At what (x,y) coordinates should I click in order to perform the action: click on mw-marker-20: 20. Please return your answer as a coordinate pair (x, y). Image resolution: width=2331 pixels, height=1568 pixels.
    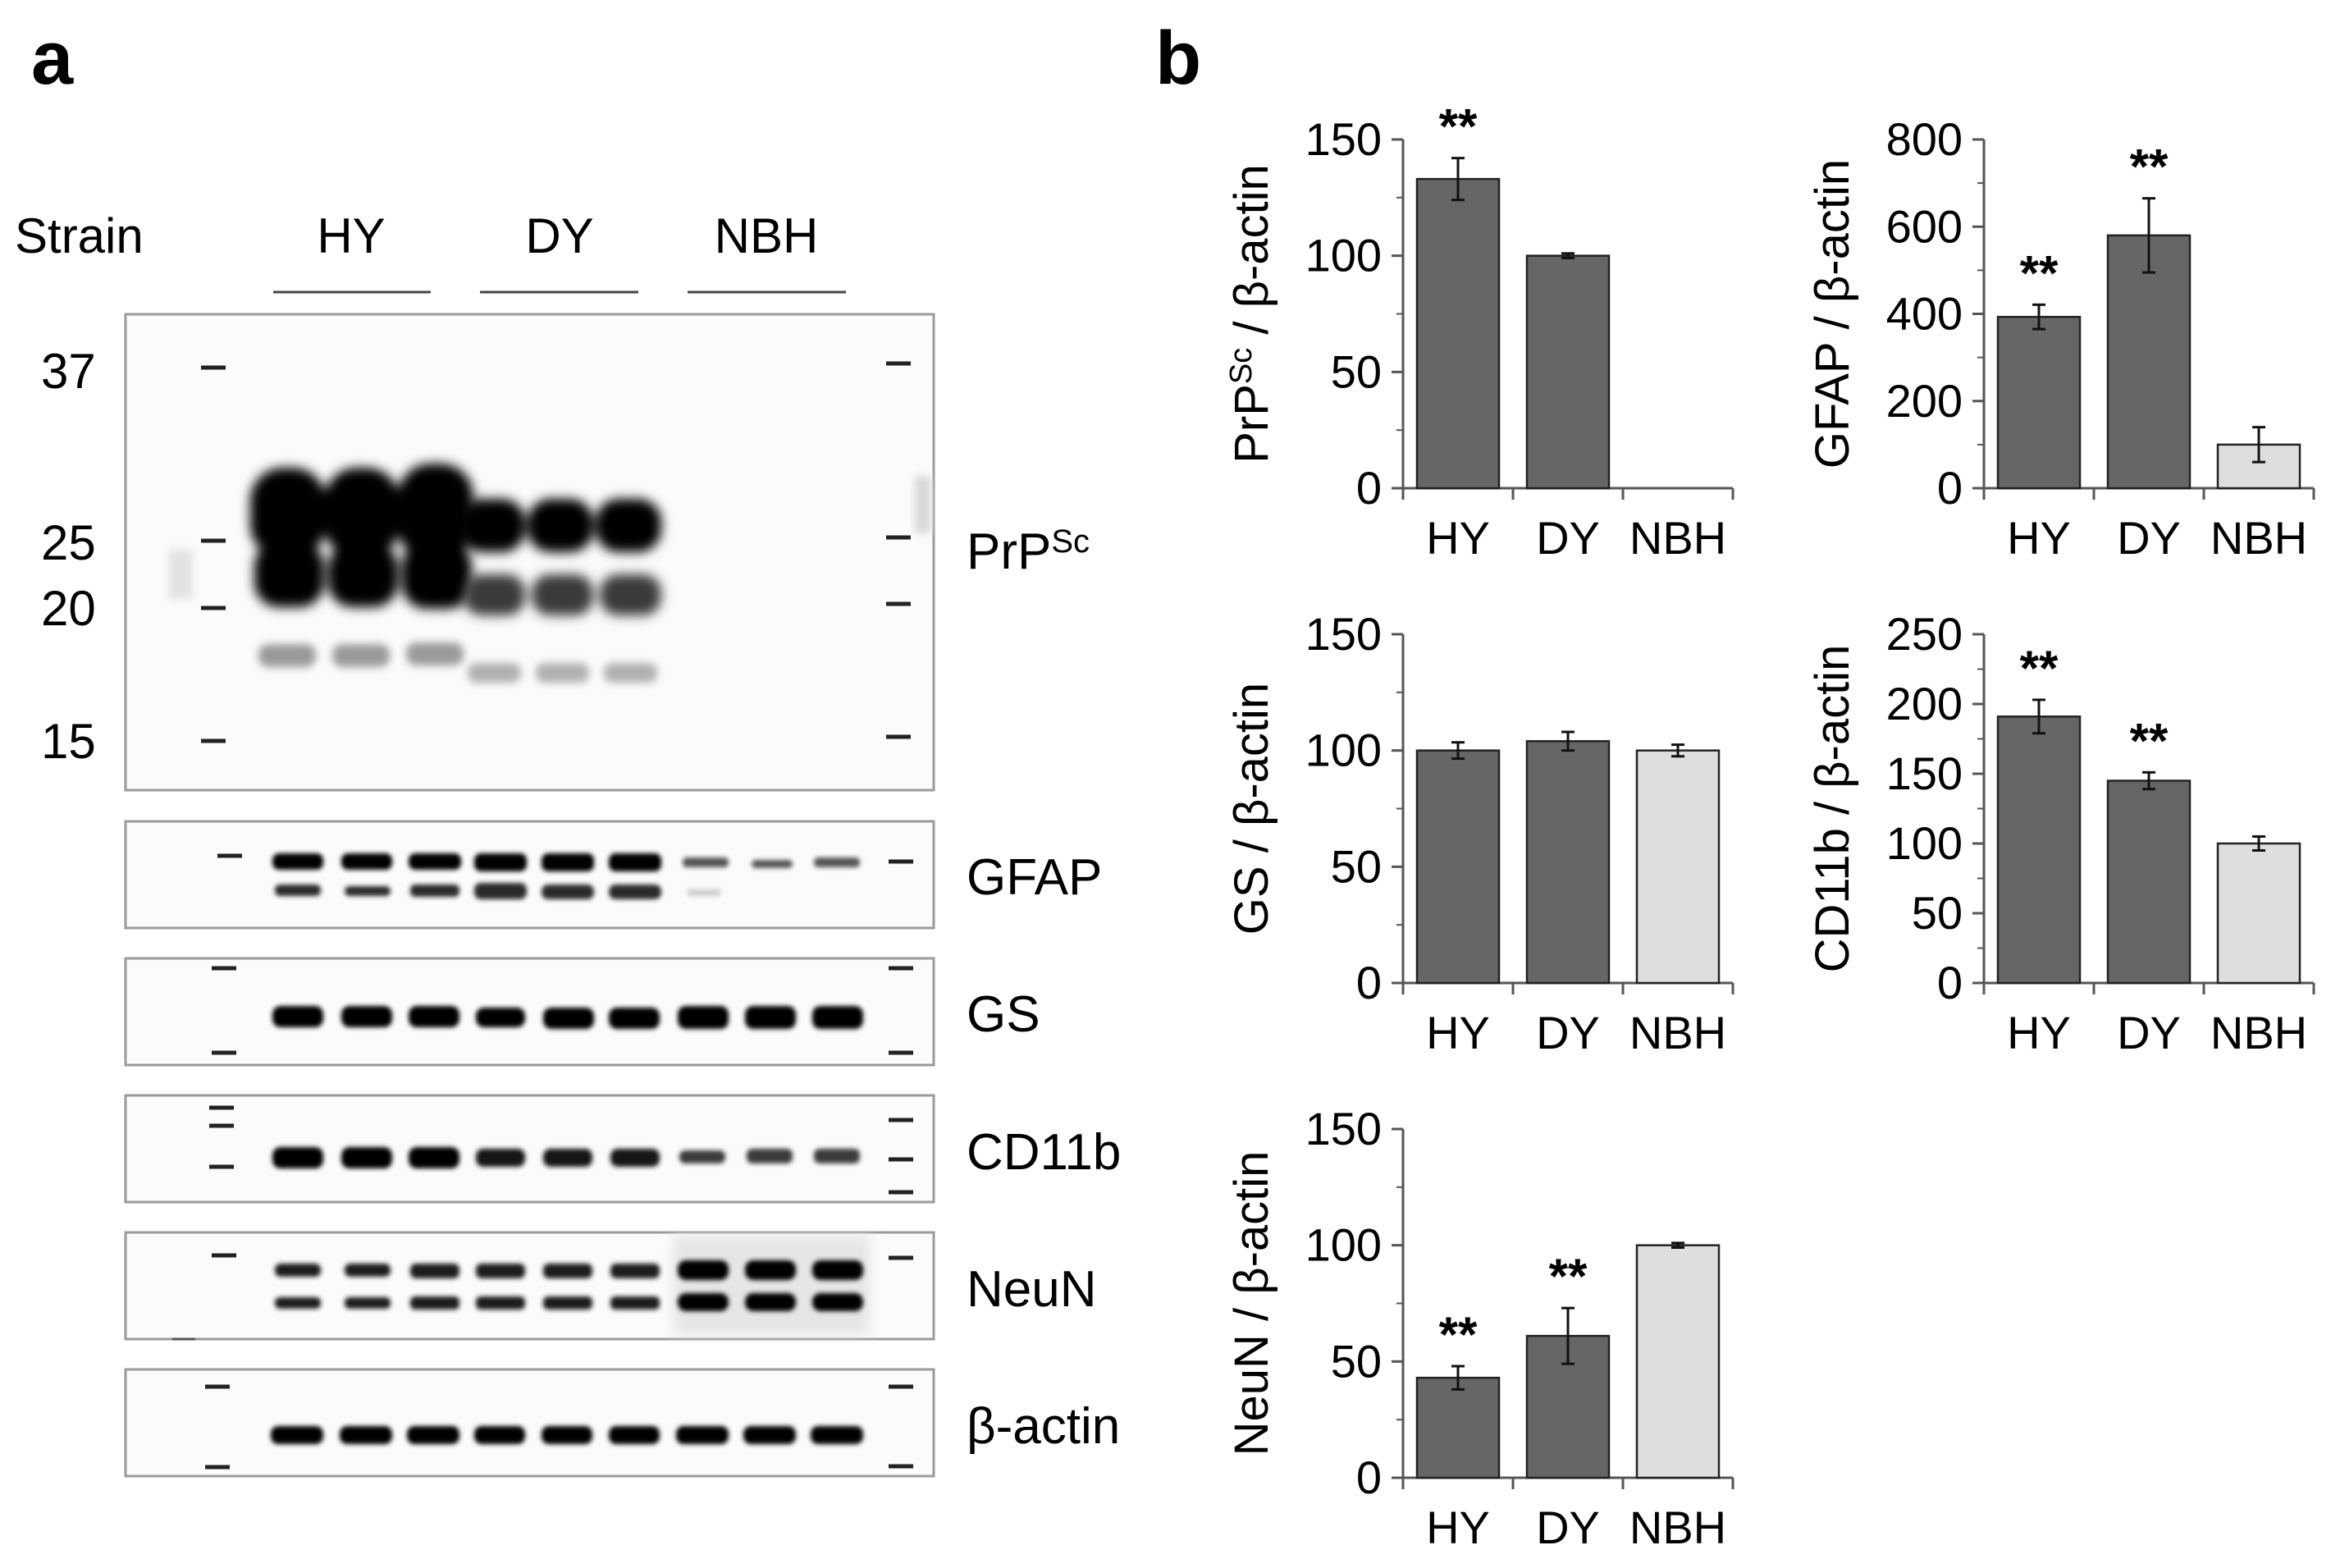
    Looking at the image, I should click on (68, 608).